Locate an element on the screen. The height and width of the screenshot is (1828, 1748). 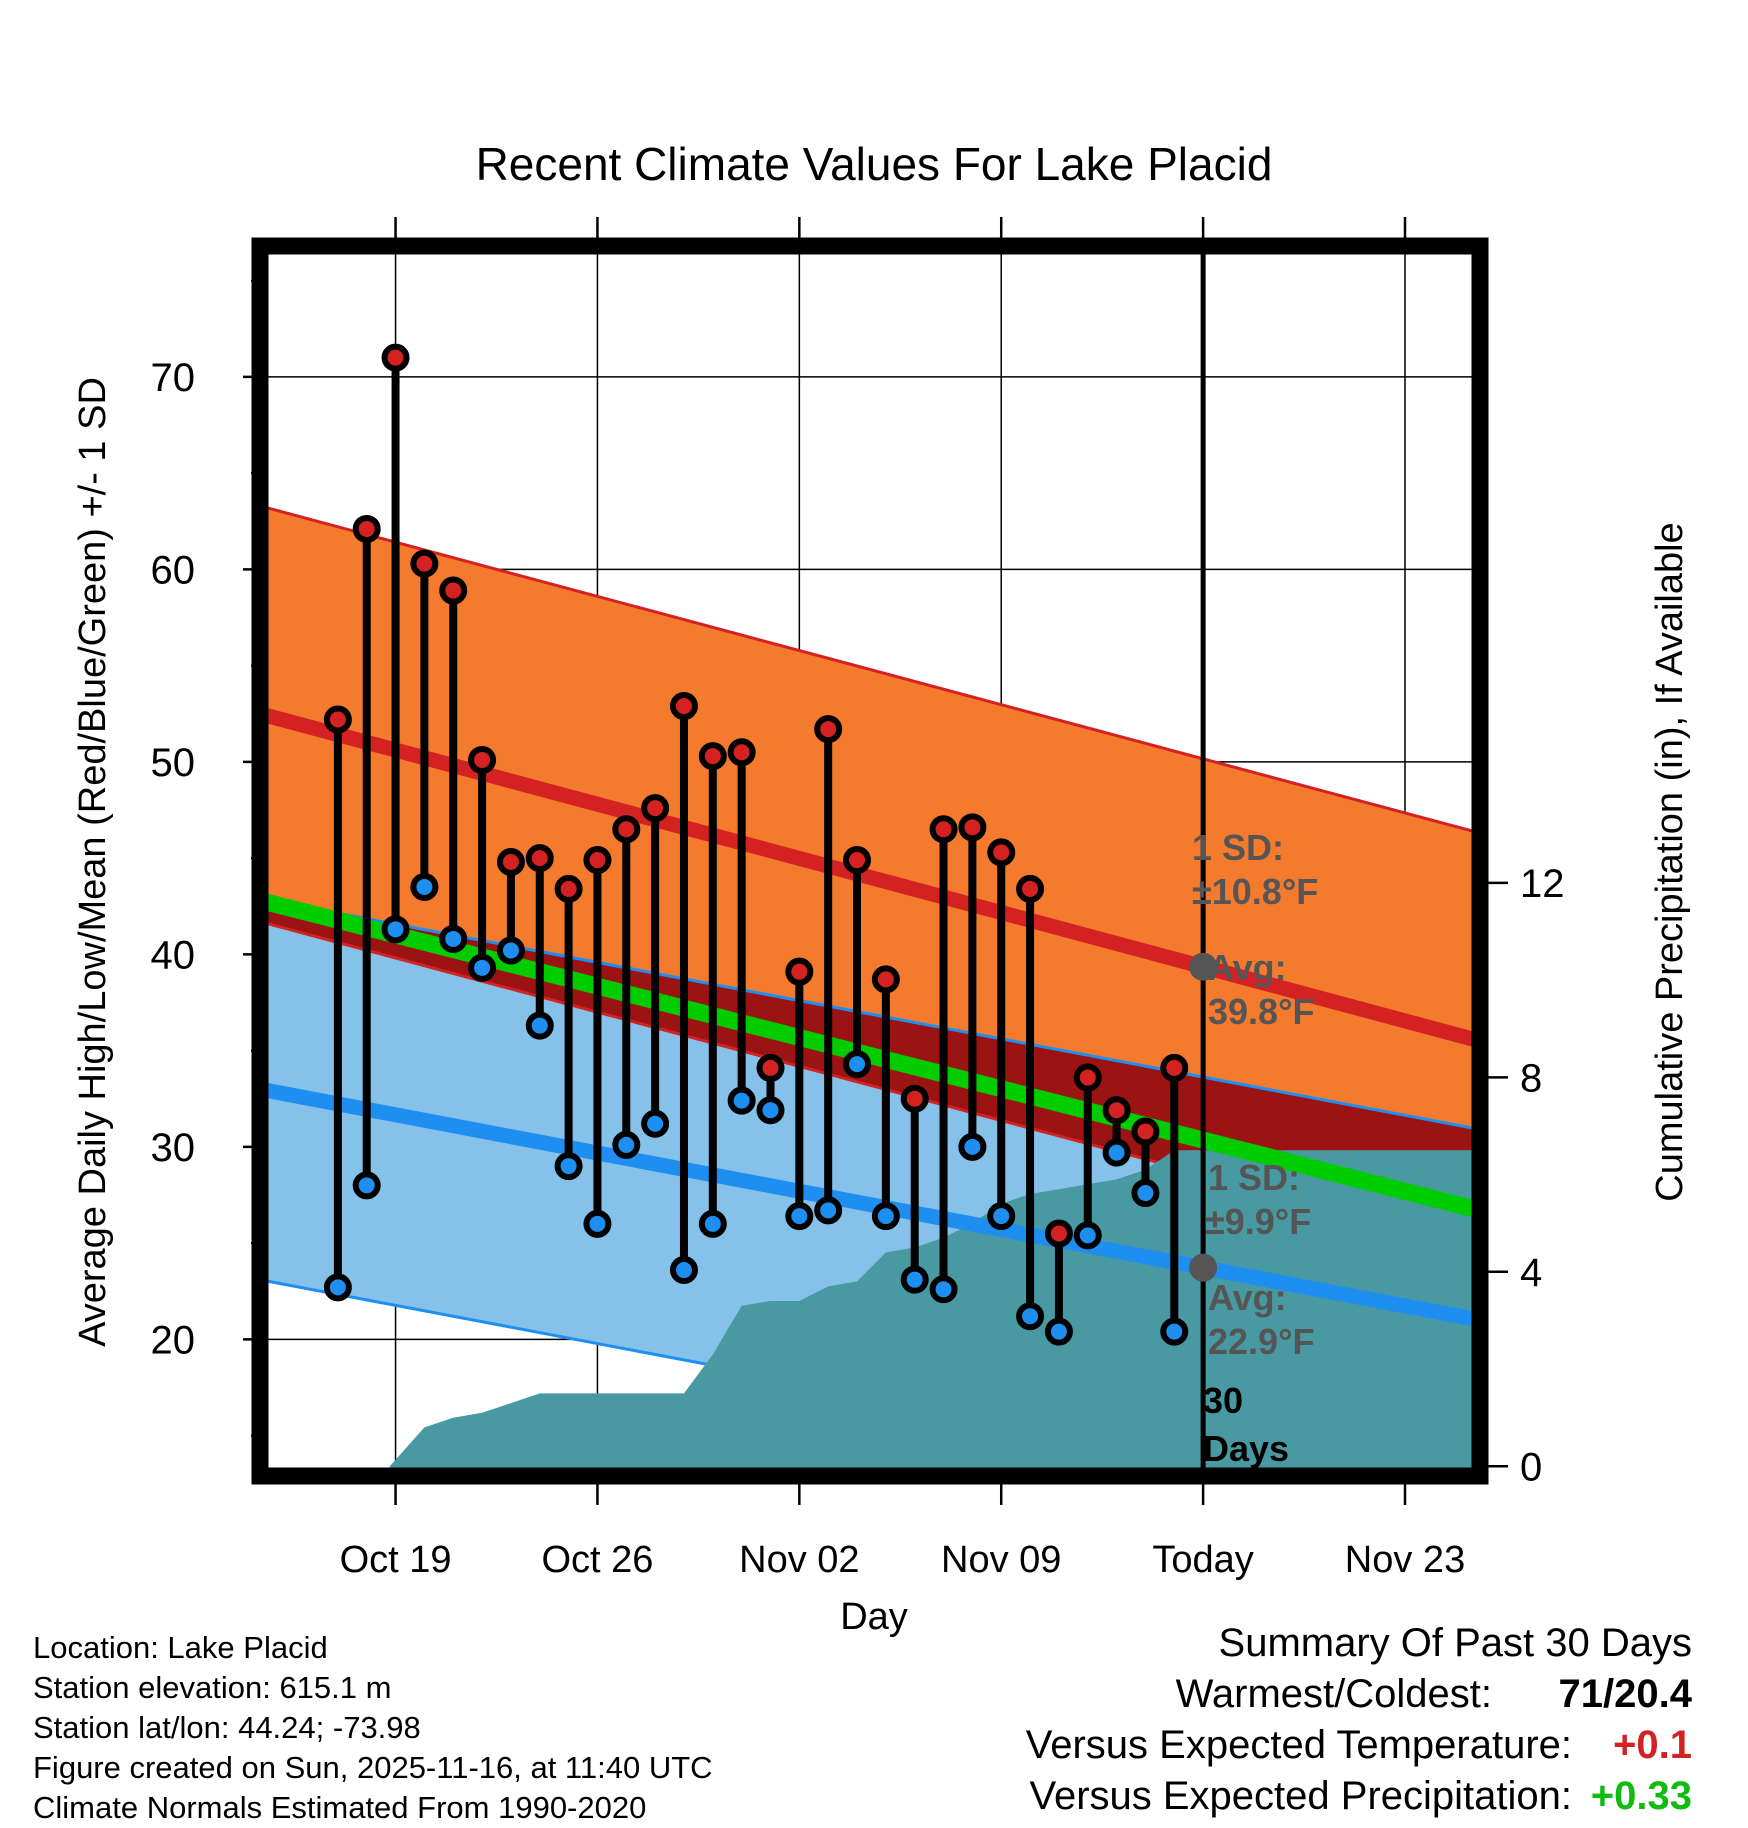
chart-title: Recent Climate Values For Lake Placid is located at coordinates (874, 164).